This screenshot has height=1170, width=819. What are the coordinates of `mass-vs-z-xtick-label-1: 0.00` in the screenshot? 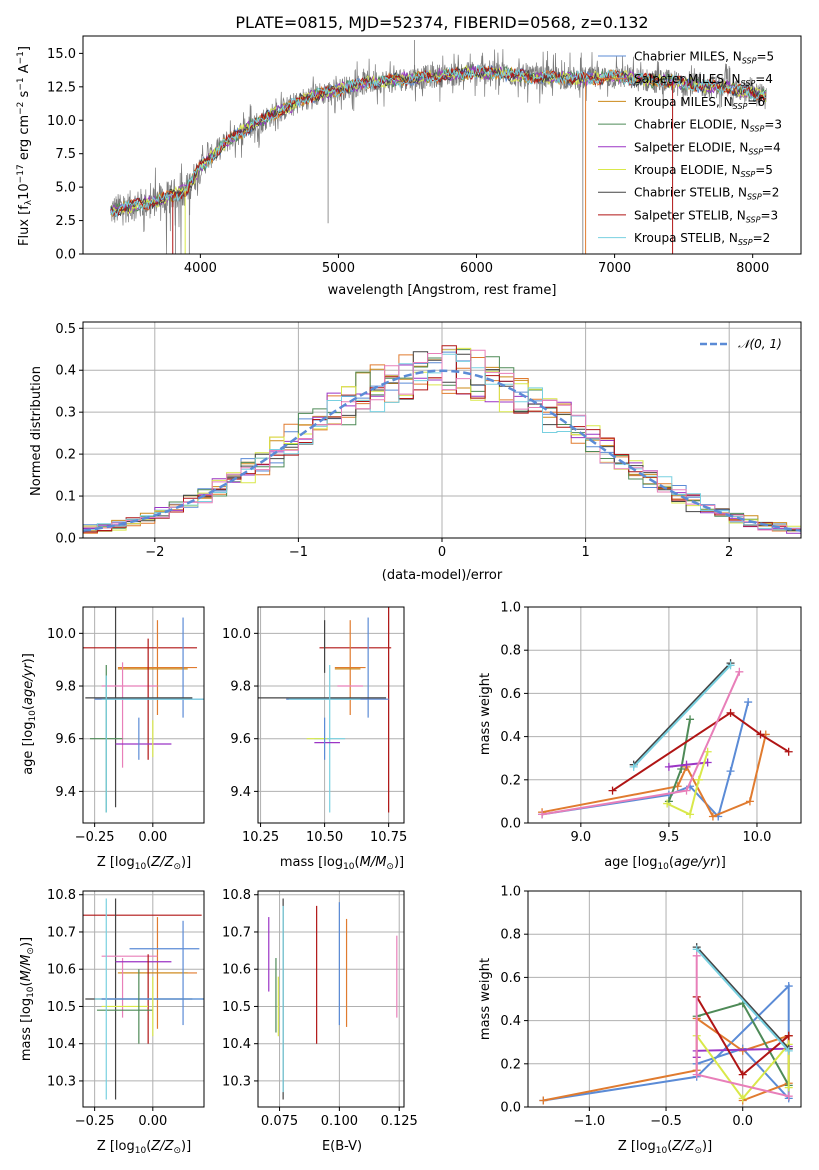 It's located at (152, 1121).